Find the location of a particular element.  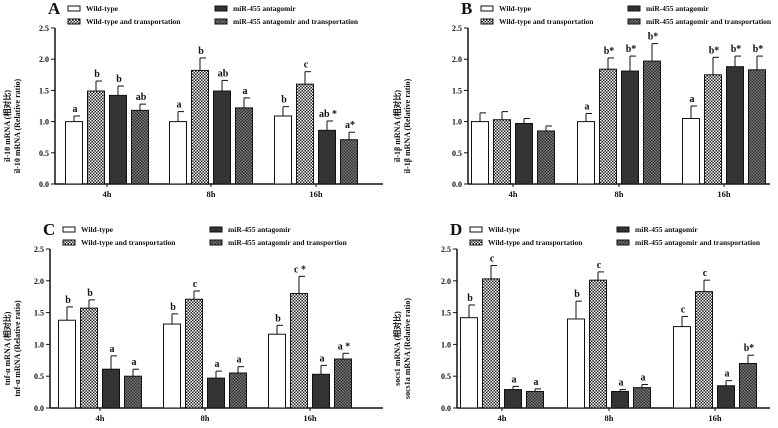

y-axis-label: tnf-α mRNA (相对比) is located at coordinates (7, 348).